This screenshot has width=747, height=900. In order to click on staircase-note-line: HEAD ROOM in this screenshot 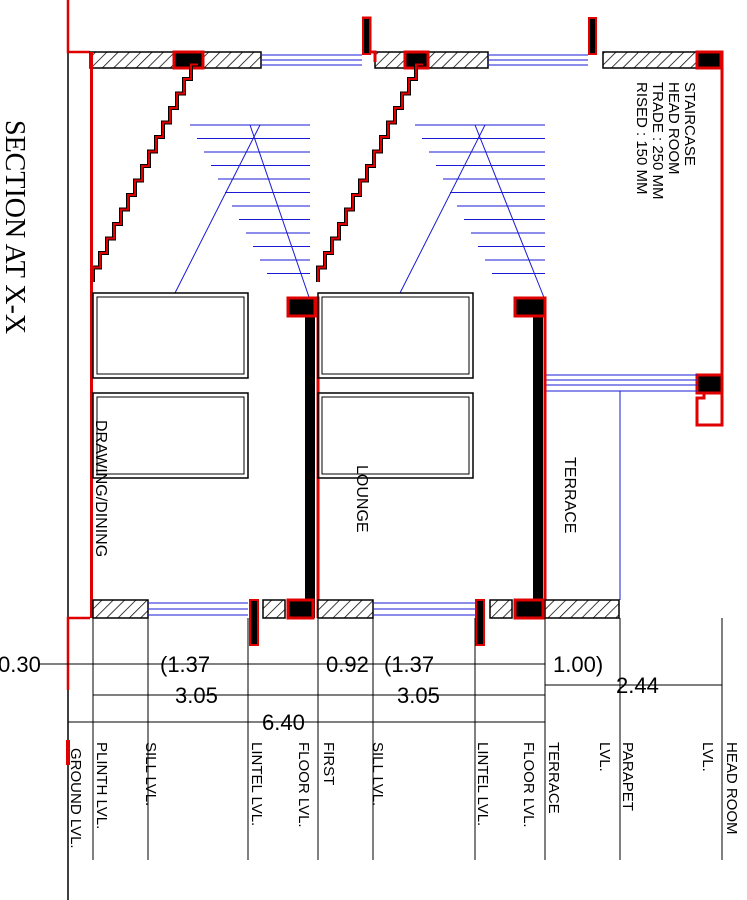, I will do `click(673, 128)`.